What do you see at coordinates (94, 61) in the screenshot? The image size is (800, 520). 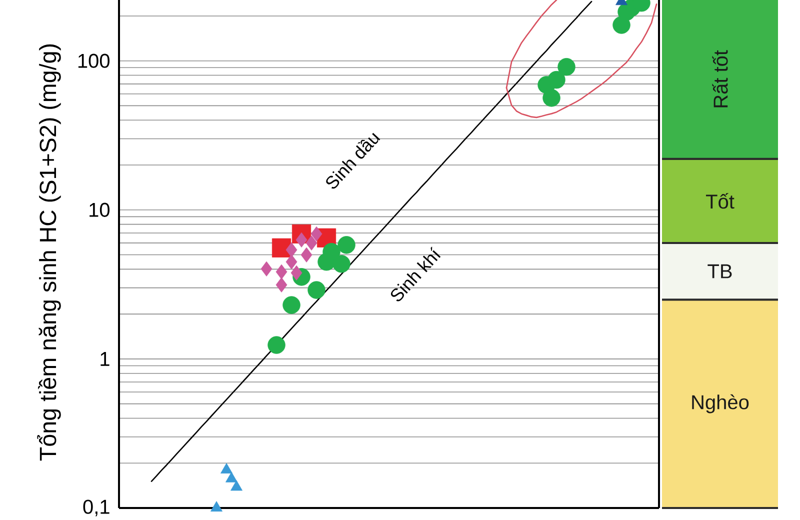 I see `y-tick-label: 100` at bounding box center [94, 61].